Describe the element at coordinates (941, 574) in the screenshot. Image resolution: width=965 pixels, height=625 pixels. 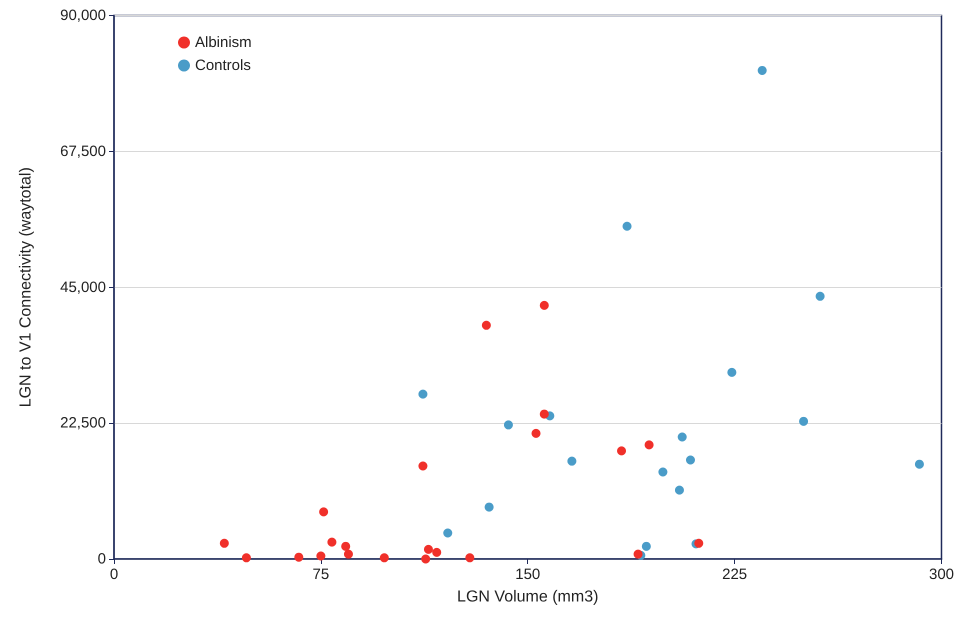
I see `x-tick-label: 300` at that location.